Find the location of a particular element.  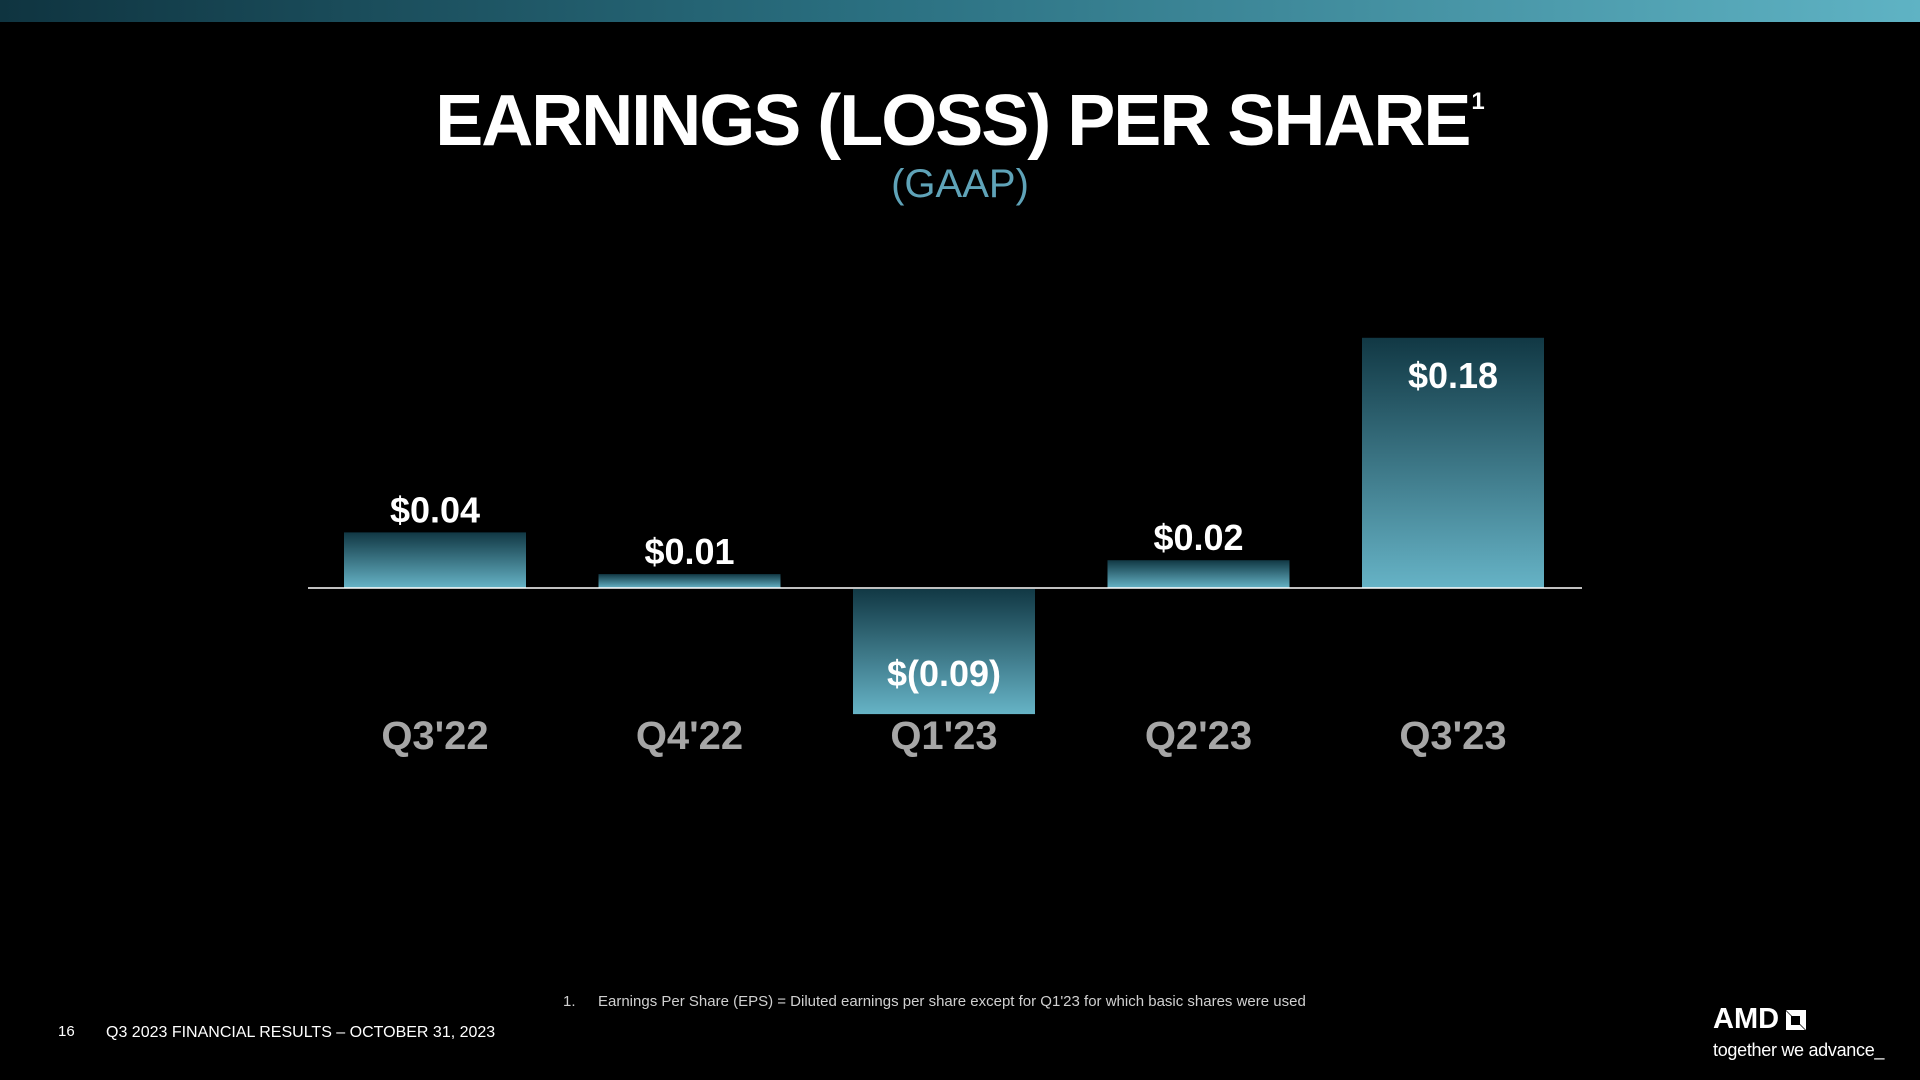

footnote-number: 1. is located at coordinates (569, 1001).